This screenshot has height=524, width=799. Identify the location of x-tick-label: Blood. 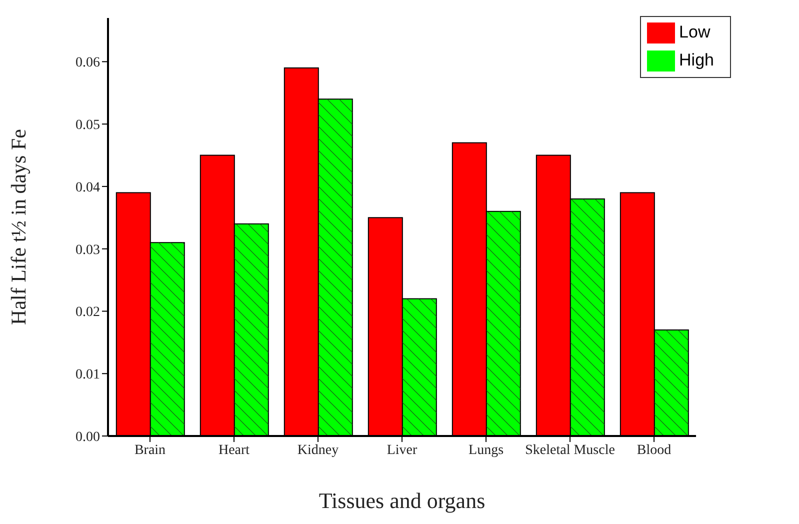
(654, 450).